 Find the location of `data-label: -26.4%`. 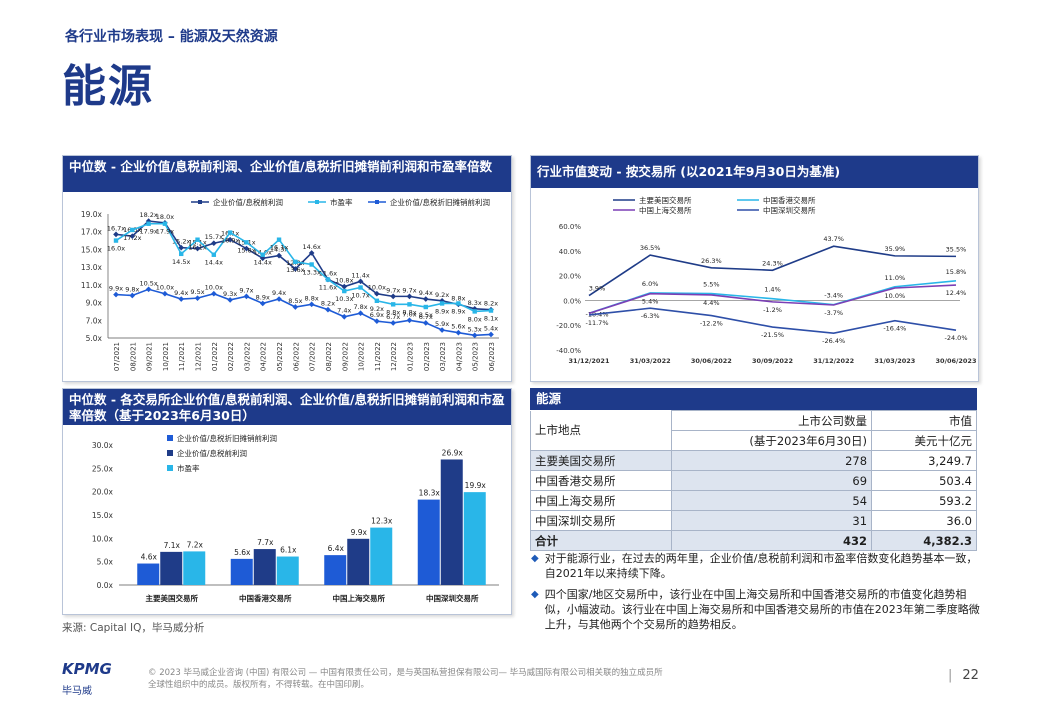

data-label: -26.4% is located at coordinates (833, 341).